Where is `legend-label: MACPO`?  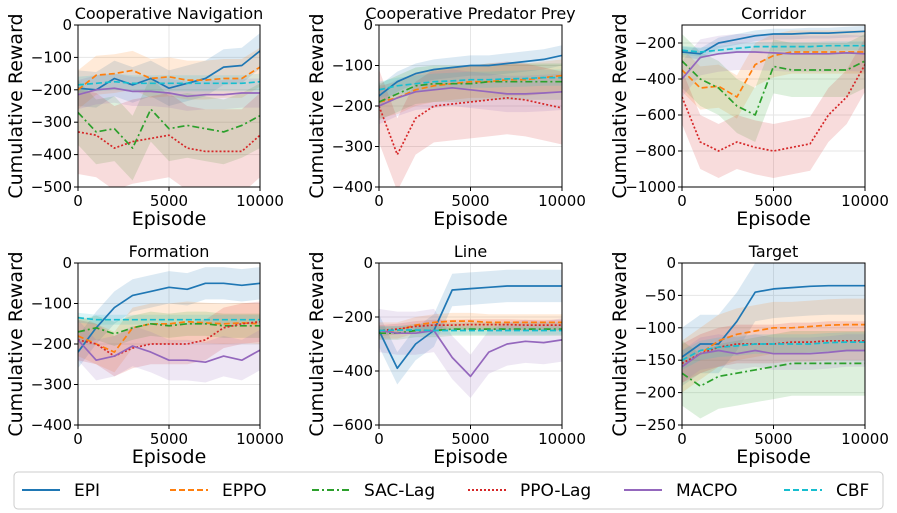 legend-label: MACPO is located at coordinates (707, 491).